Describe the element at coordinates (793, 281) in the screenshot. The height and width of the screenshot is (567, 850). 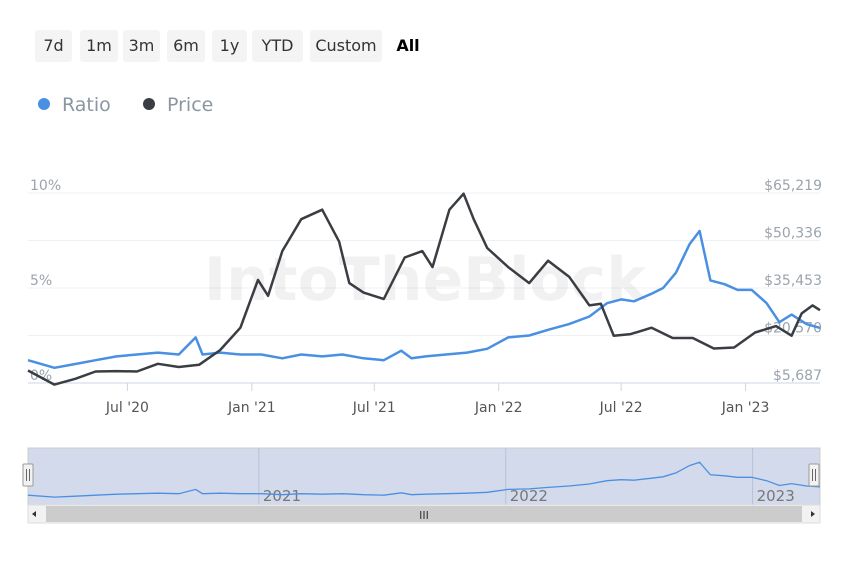
I see `y-right-tick-label: $35,453` at that location.